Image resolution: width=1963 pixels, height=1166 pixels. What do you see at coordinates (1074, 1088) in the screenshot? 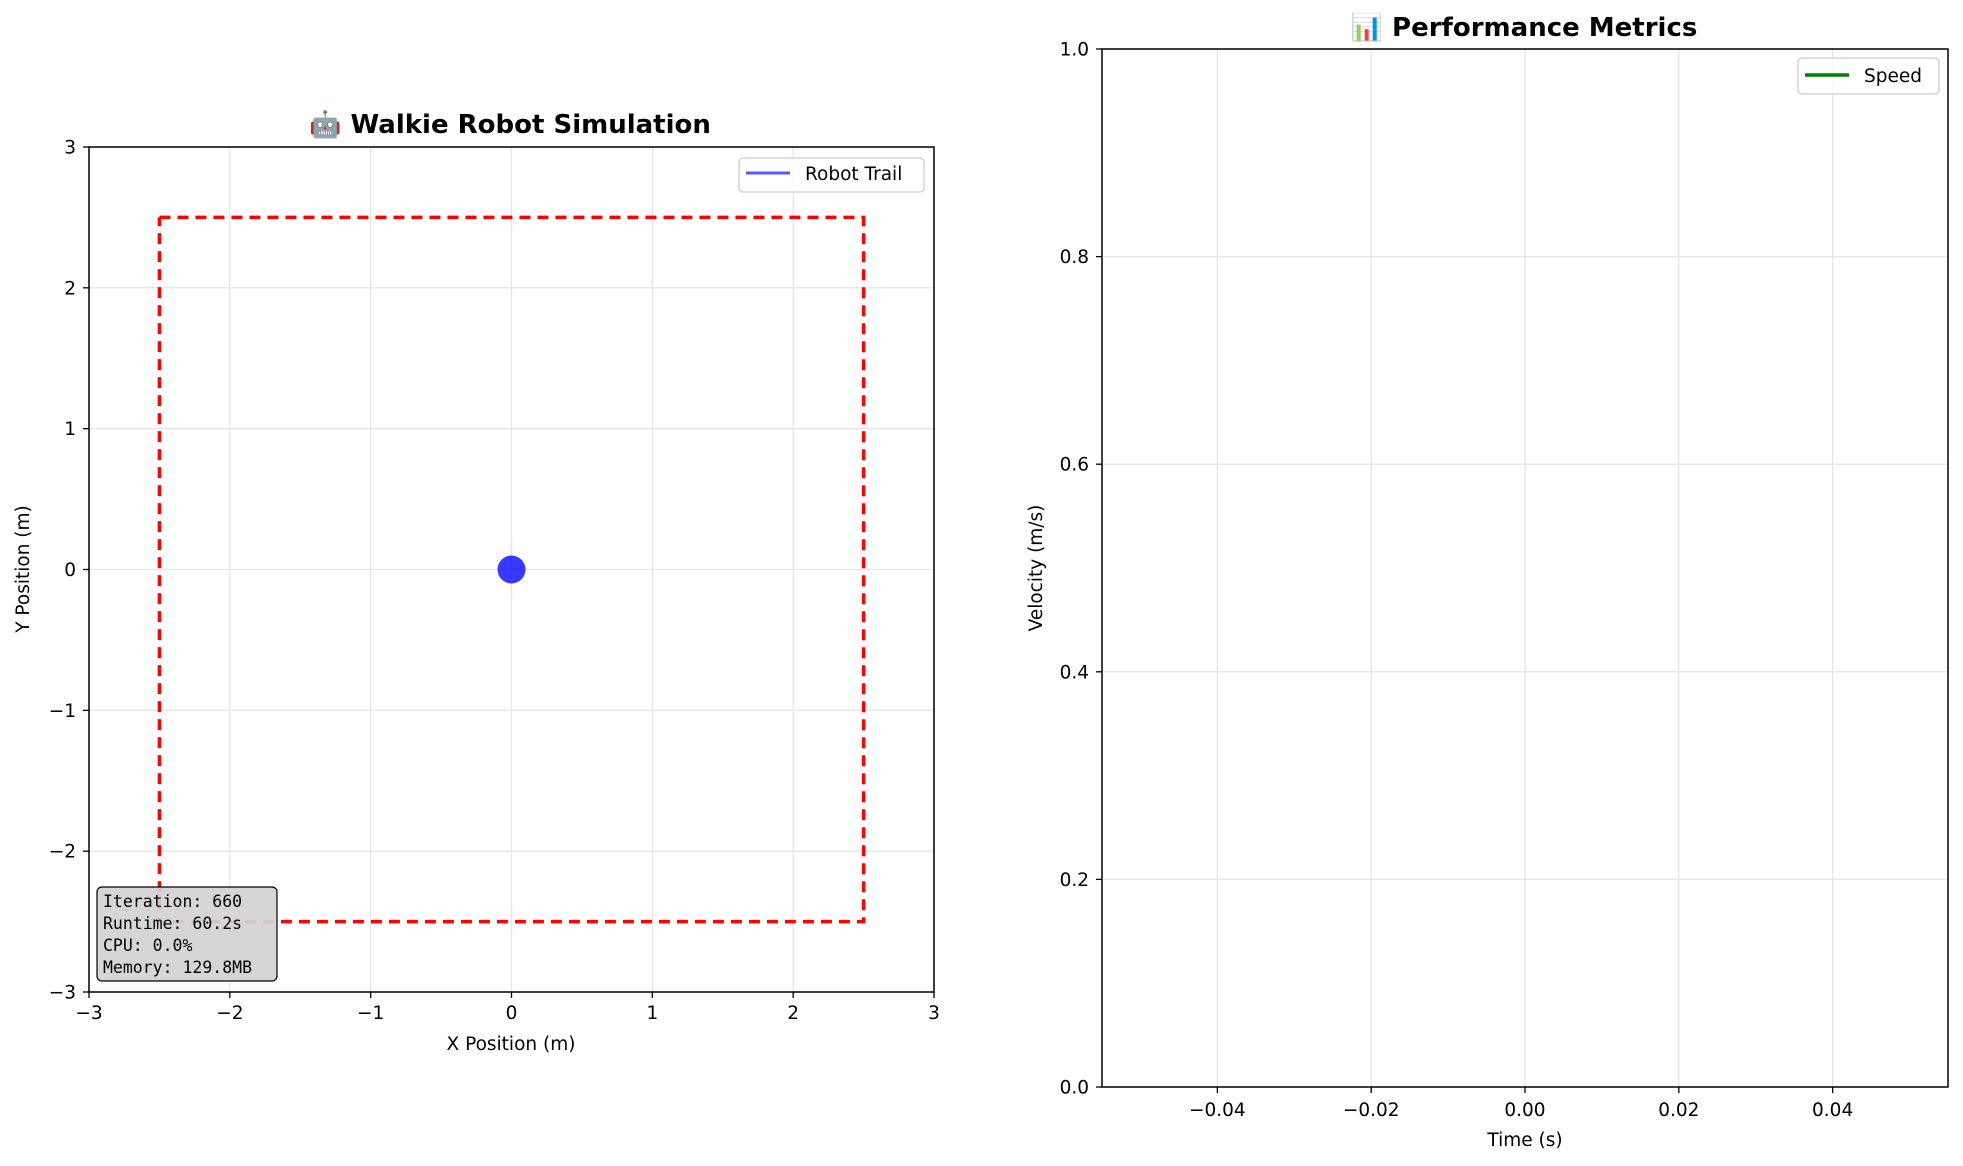
I see `right-y-tick-label: 0.0` at bounding box center [1074, 1088].